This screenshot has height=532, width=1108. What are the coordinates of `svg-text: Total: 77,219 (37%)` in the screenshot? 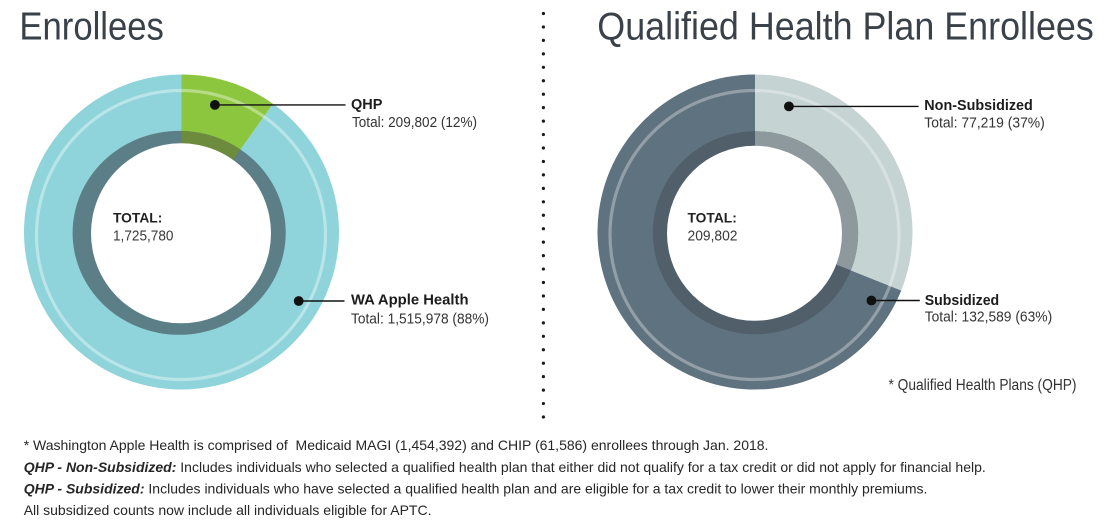 It's located at (984, 123).